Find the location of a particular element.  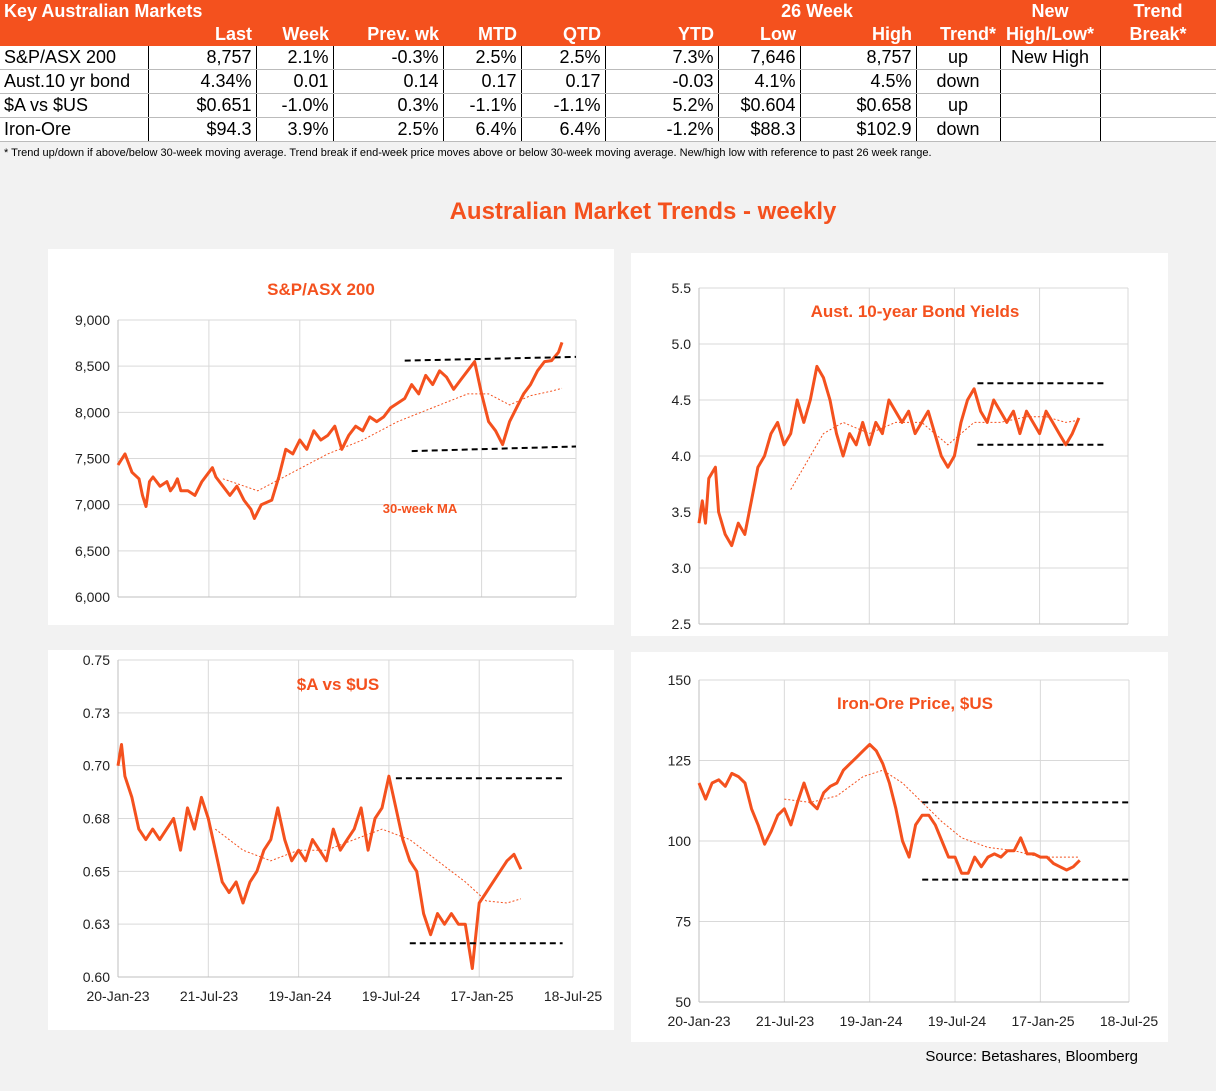

y-tick-label: 0.60 is located at coordinates (96, 977).